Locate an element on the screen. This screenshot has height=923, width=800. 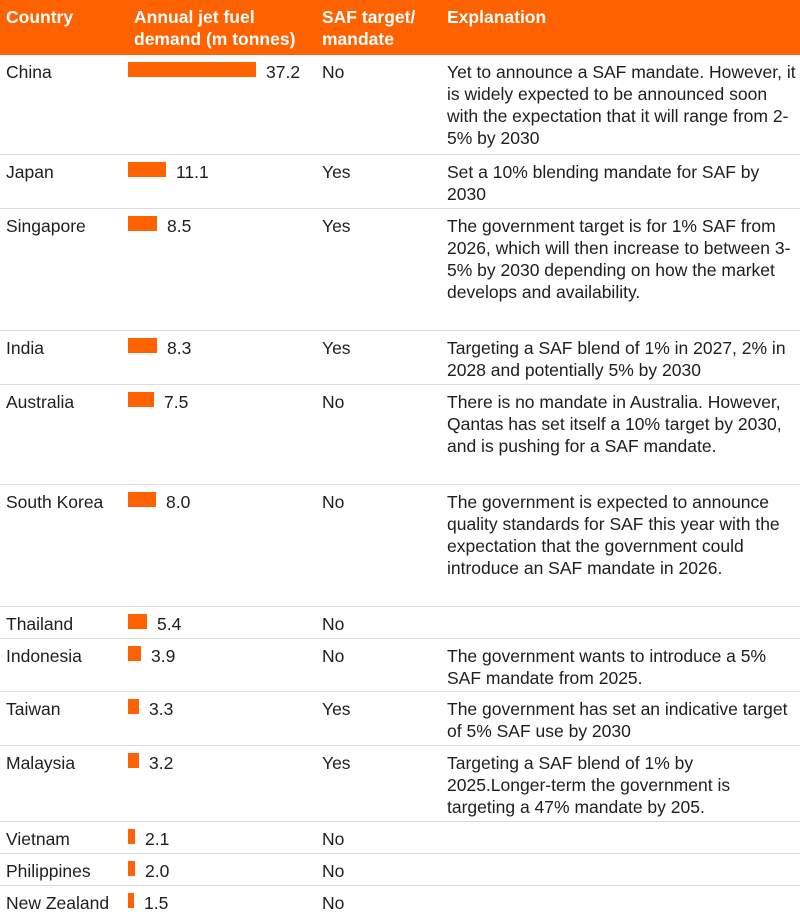
demand-value-label: 3.9 is located at coordinates (163, 656).